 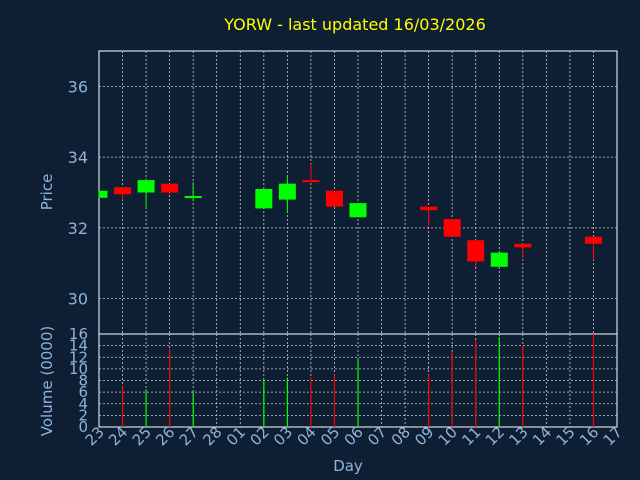 I want to click on volume-tick-label: 2, so click(x=83, y=415).